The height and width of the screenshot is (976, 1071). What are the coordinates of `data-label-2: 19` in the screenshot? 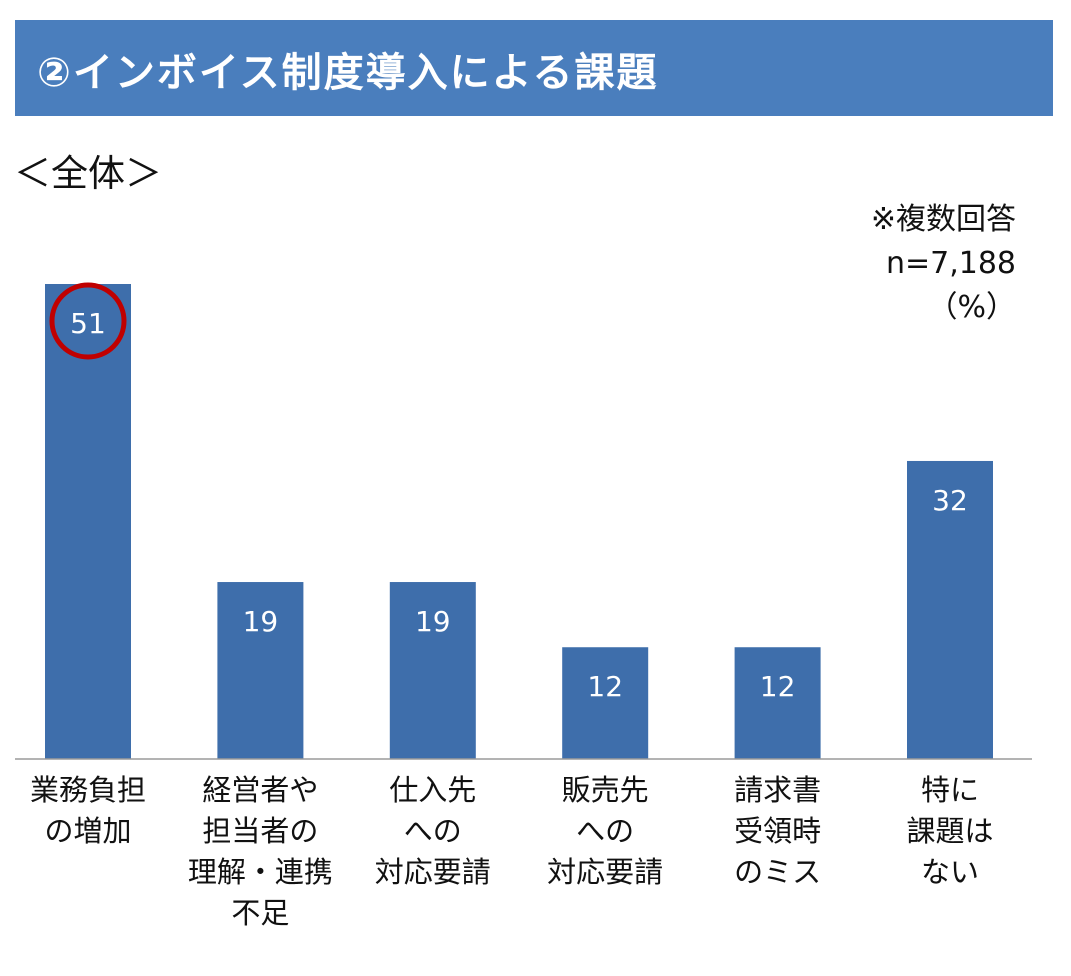 It's located at (261, 621).